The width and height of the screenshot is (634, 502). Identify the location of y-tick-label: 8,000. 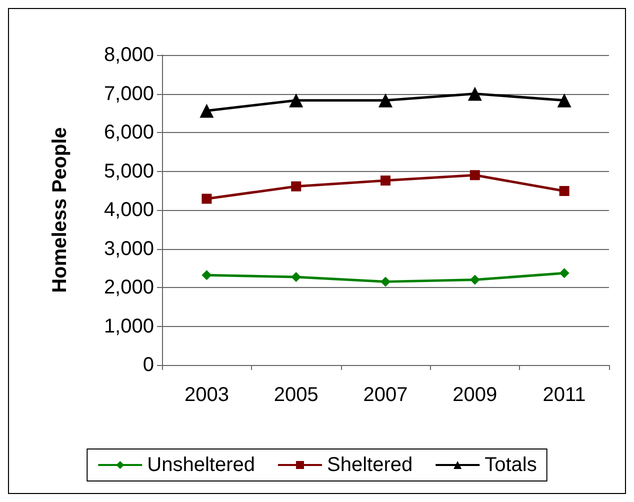
(129, 55).